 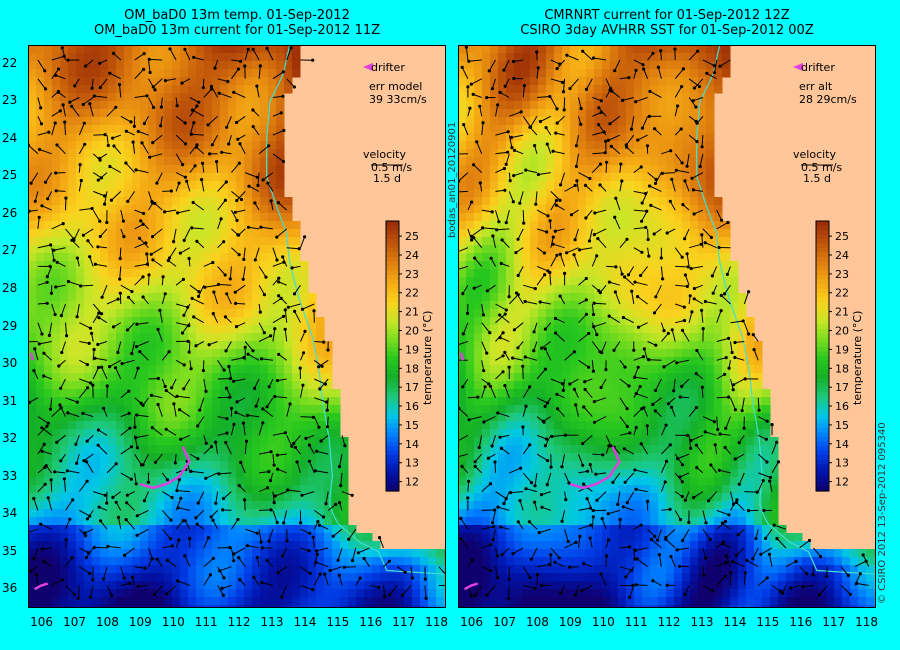 What do you see at coordinates (392, 282) in the screenshot?
I see `colorbar-segment` at bounding box center [392, 282].